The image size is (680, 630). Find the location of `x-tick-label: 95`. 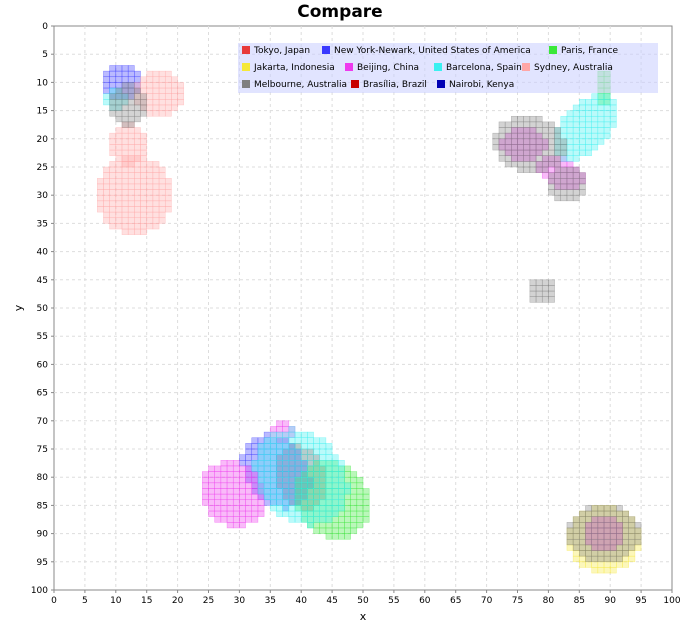

x-tick-label: 95 is located at coordinates (640, 601).